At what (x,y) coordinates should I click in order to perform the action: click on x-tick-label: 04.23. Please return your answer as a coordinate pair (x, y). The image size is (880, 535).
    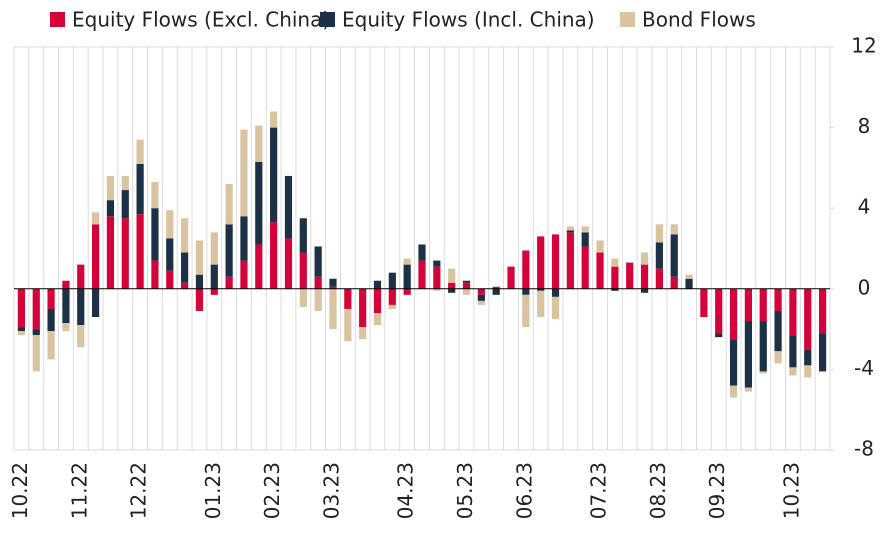
    Looking at the image, I should click on (406, 490).